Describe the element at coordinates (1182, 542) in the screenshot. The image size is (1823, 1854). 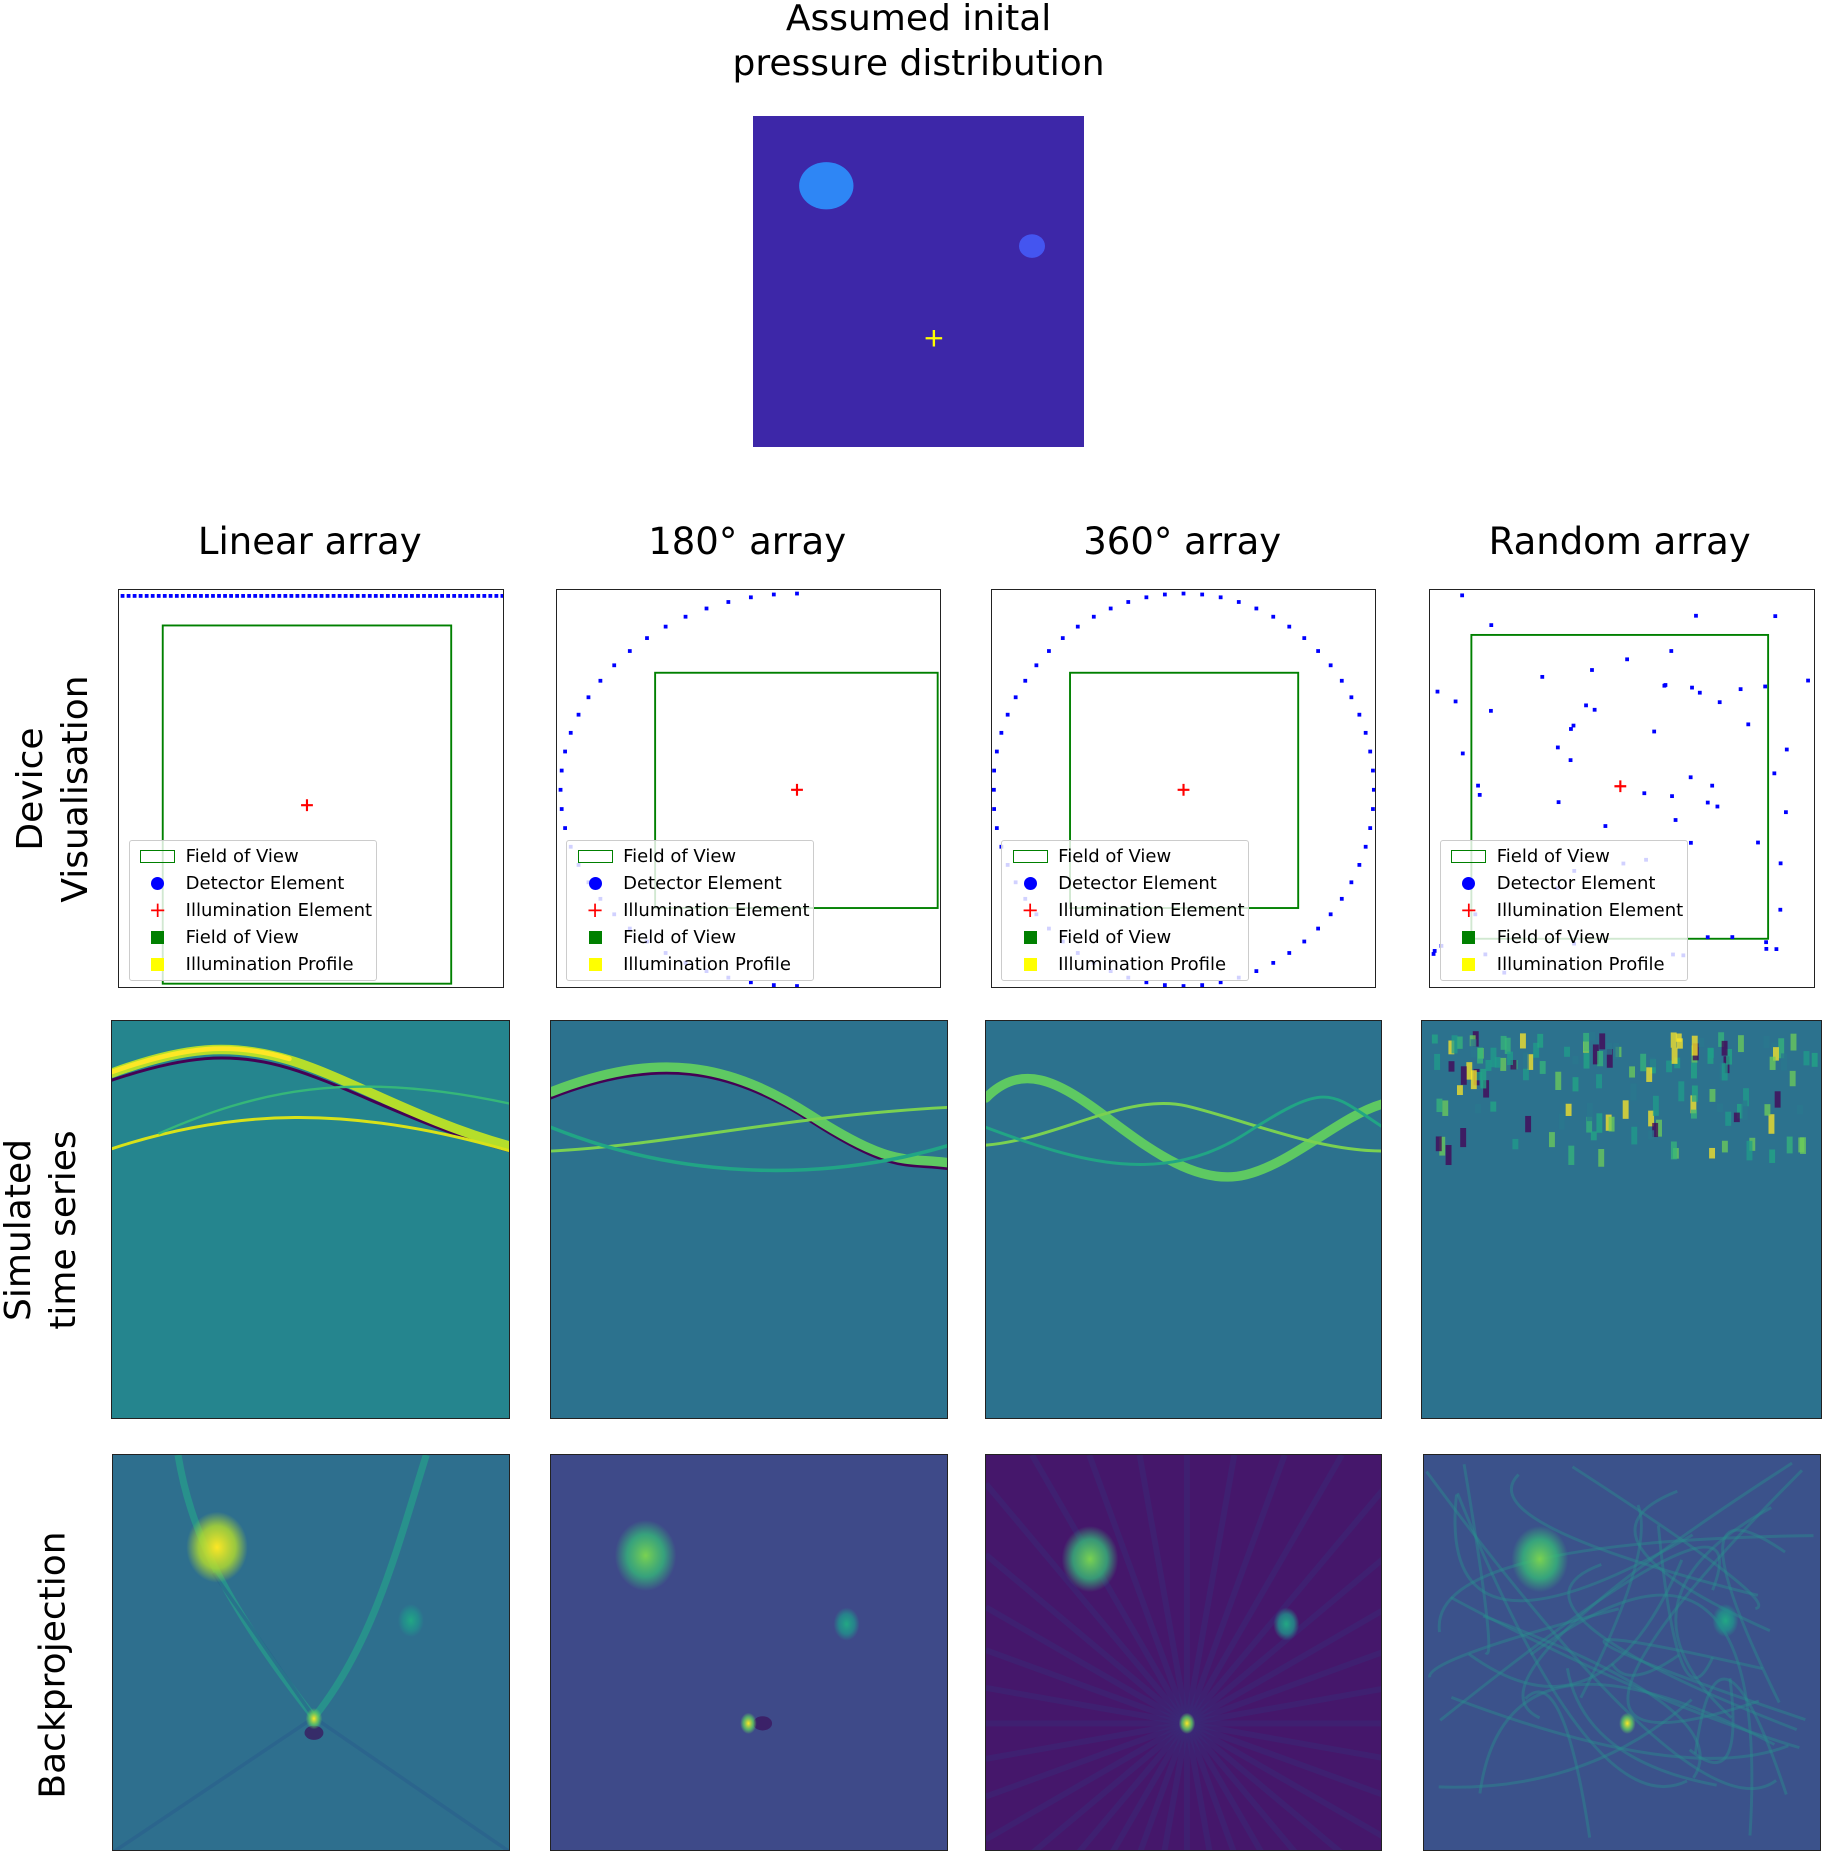
I see `column-title: 360° array` at that location.